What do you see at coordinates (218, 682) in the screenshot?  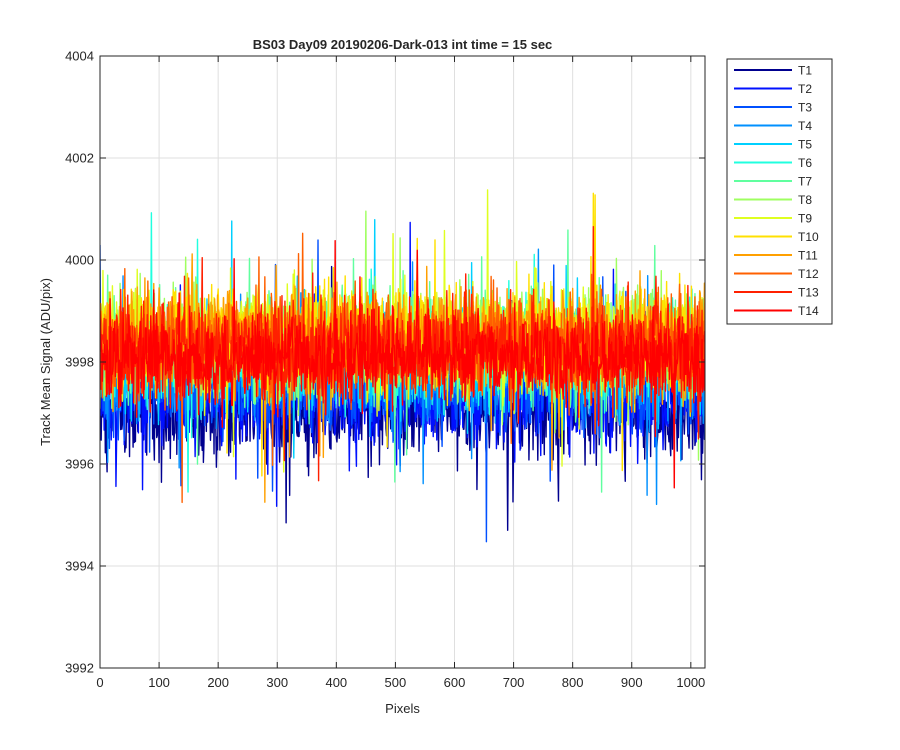 I see `x-tick-label: 200` at bounding box center [218, 682].